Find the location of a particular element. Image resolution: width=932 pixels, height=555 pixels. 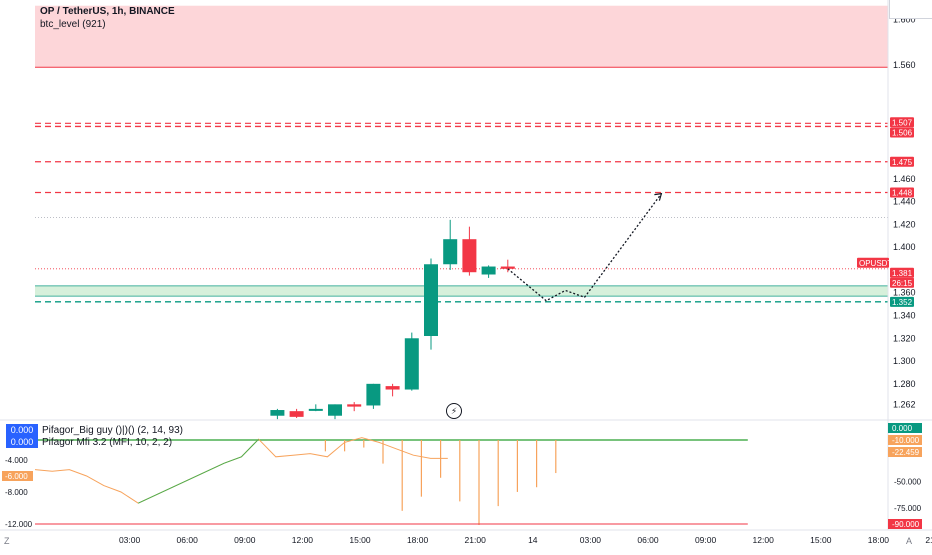

price-axis-label: 1.460 is located at coordinates (904, 179).